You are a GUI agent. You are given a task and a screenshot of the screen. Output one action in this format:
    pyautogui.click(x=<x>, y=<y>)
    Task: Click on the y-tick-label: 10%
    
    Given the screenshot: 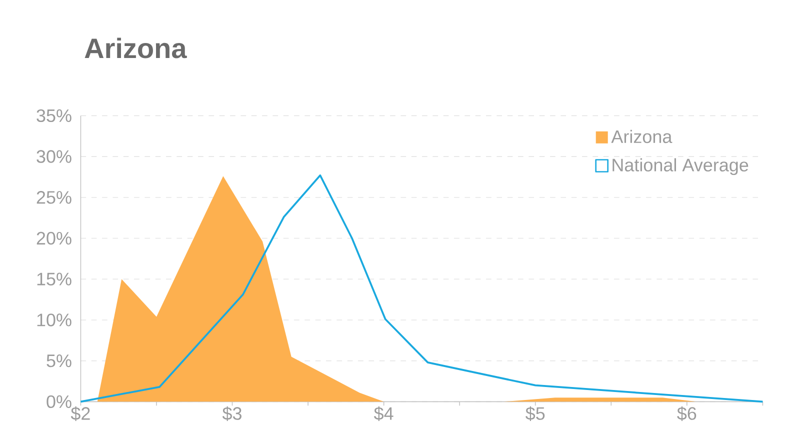 What is the action you would take?
    pyautogui.click(x=54, y=320)
    